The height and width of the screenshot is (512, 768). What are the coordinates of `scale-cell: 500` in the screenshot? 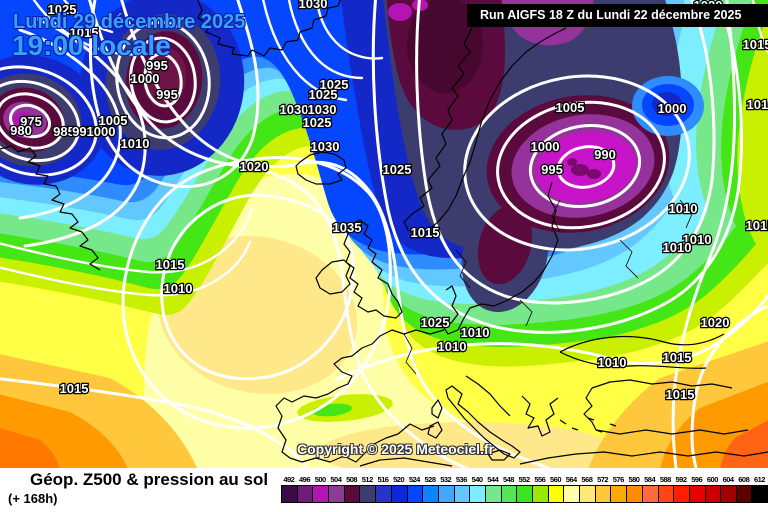 It's located at (320, 489).